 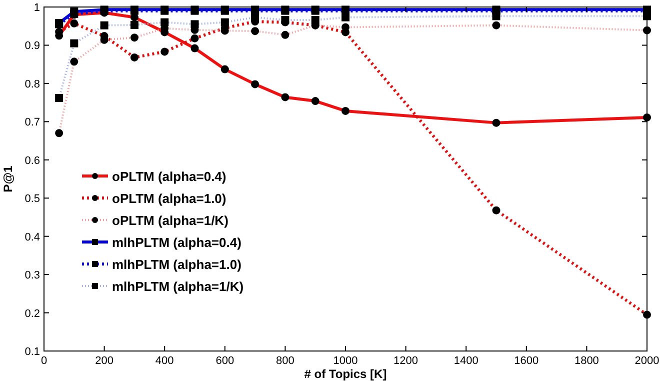 I want to click on x-tick-label: 1400, so click(x=466, y=361).